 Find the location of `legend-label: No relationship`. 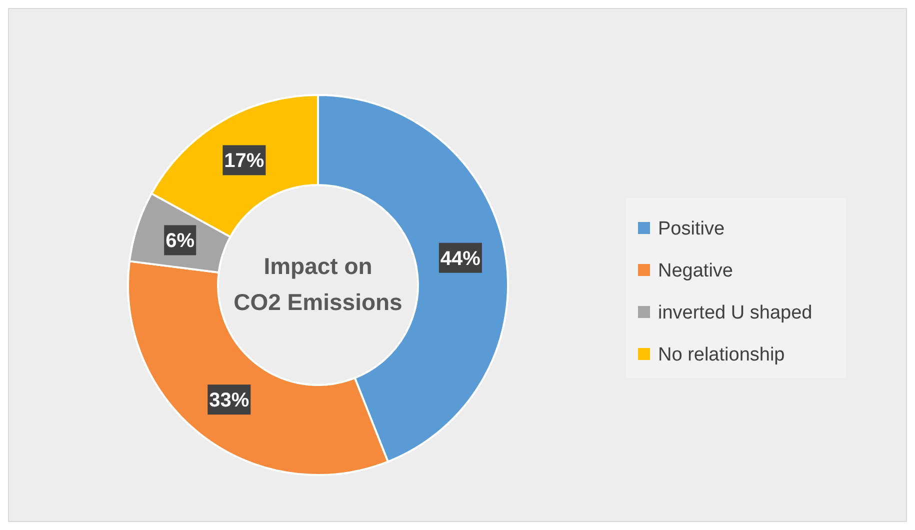

legend-label: No relationship is located at coordinates (721, 355).